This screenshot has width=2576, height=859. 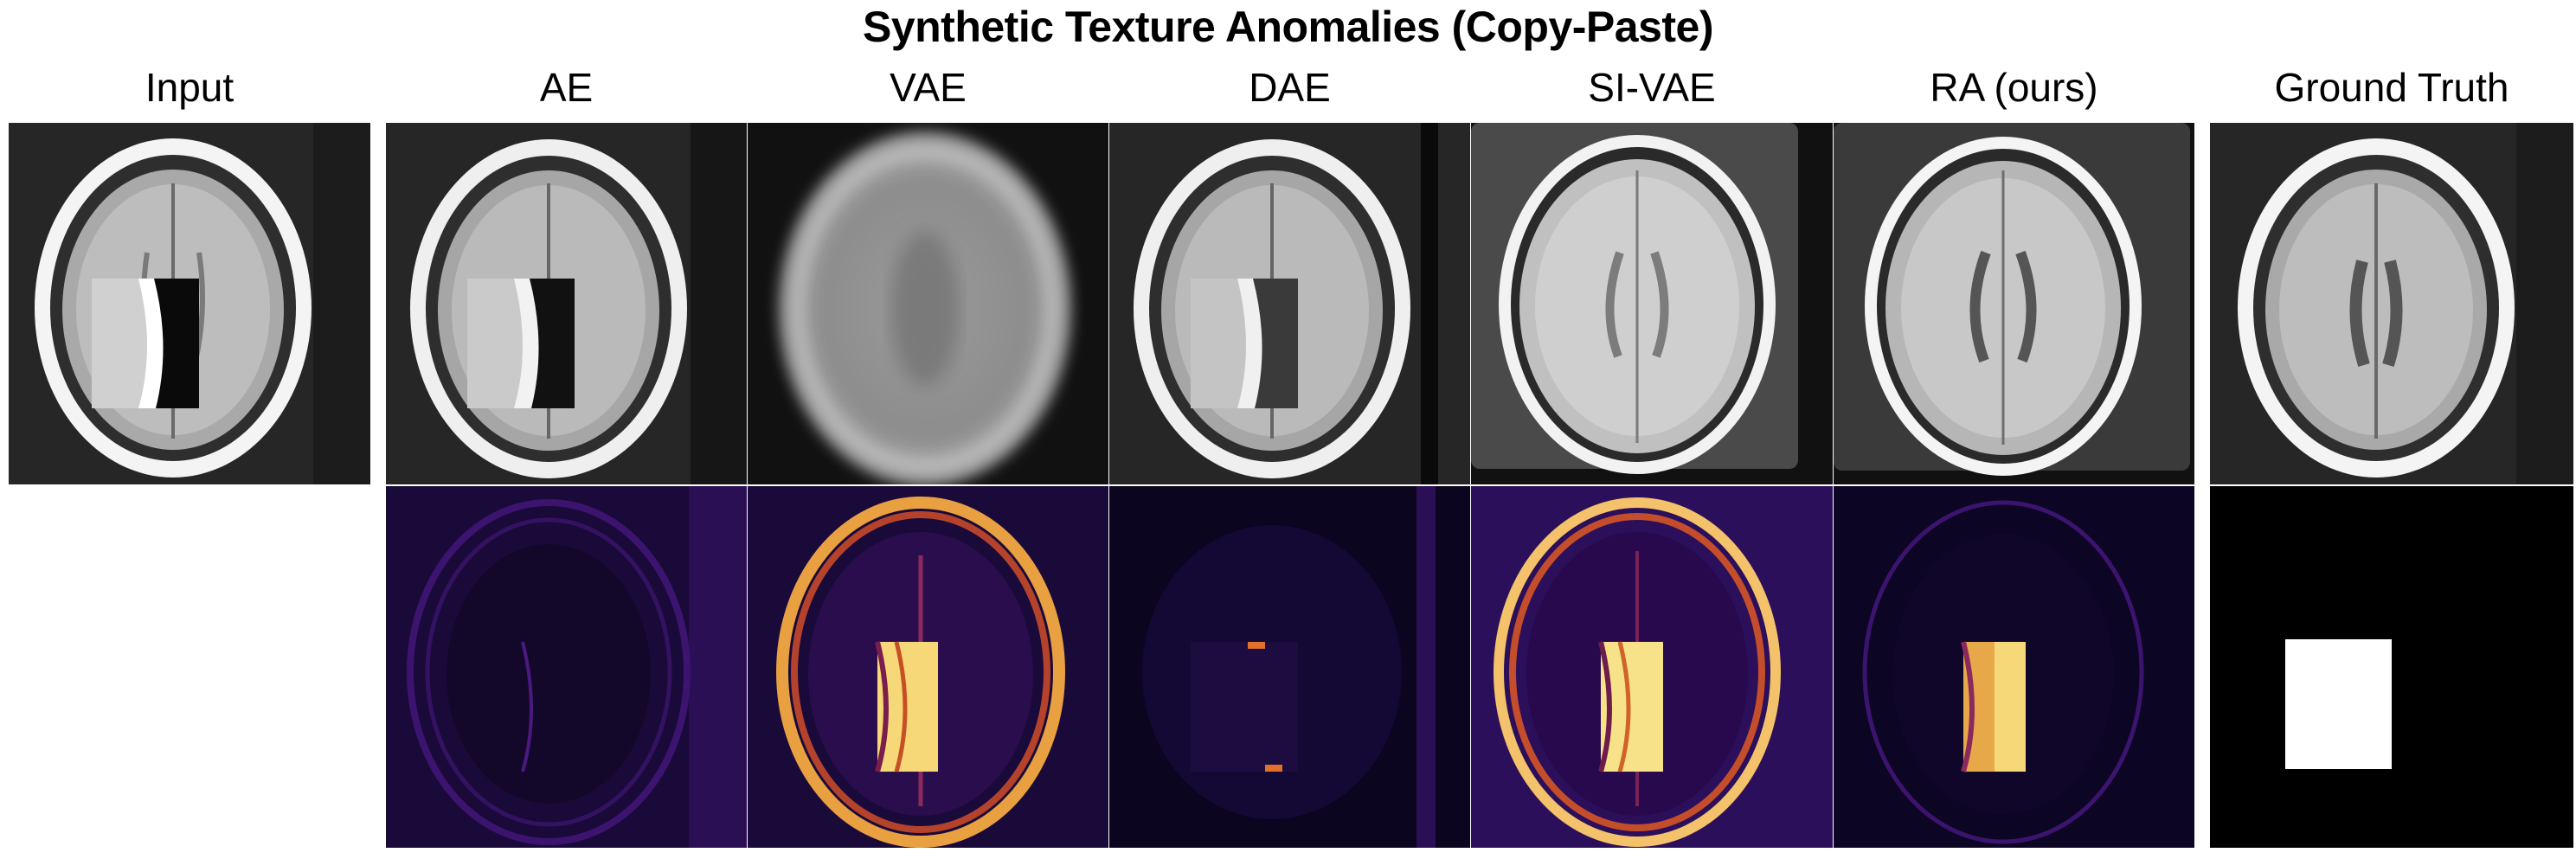 What do you see at coordinates (2014, 88) in the screenshot?
I see `column-label-ra: RA (ours)` at bounding box center [2014, 88].